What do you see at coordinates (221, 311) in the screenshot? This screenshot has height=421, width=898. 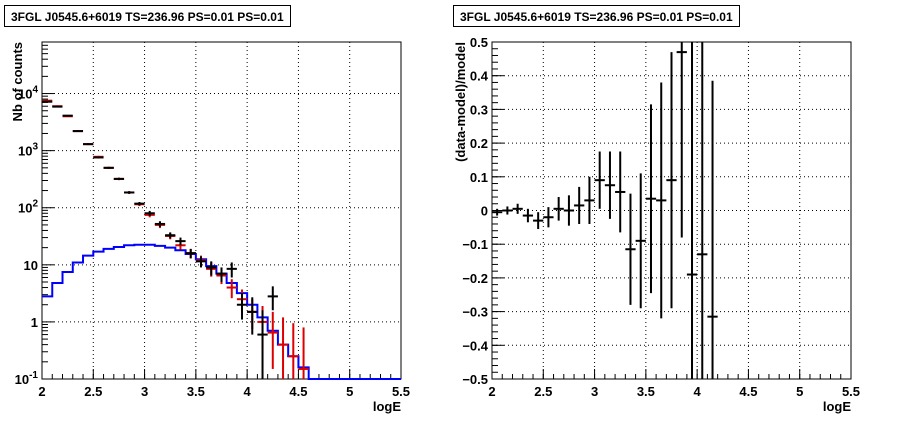 I see `model-step-line` at bounding box center [221, 311].